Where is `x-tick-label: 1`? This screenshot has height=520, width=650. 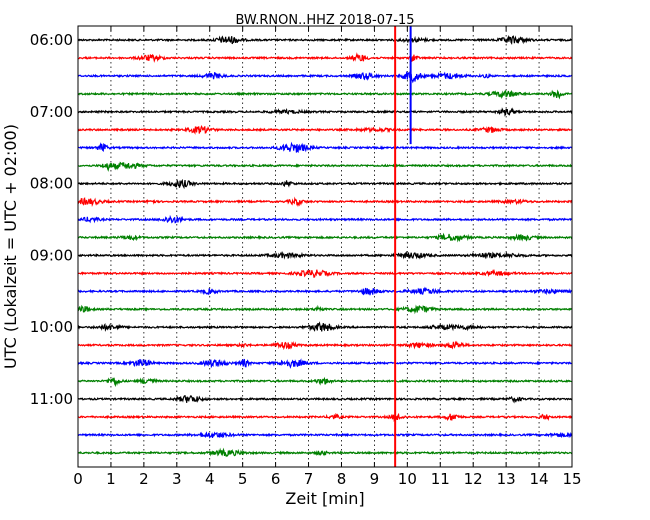
x-tick-label: 1 is located at coordinates (111, 479).